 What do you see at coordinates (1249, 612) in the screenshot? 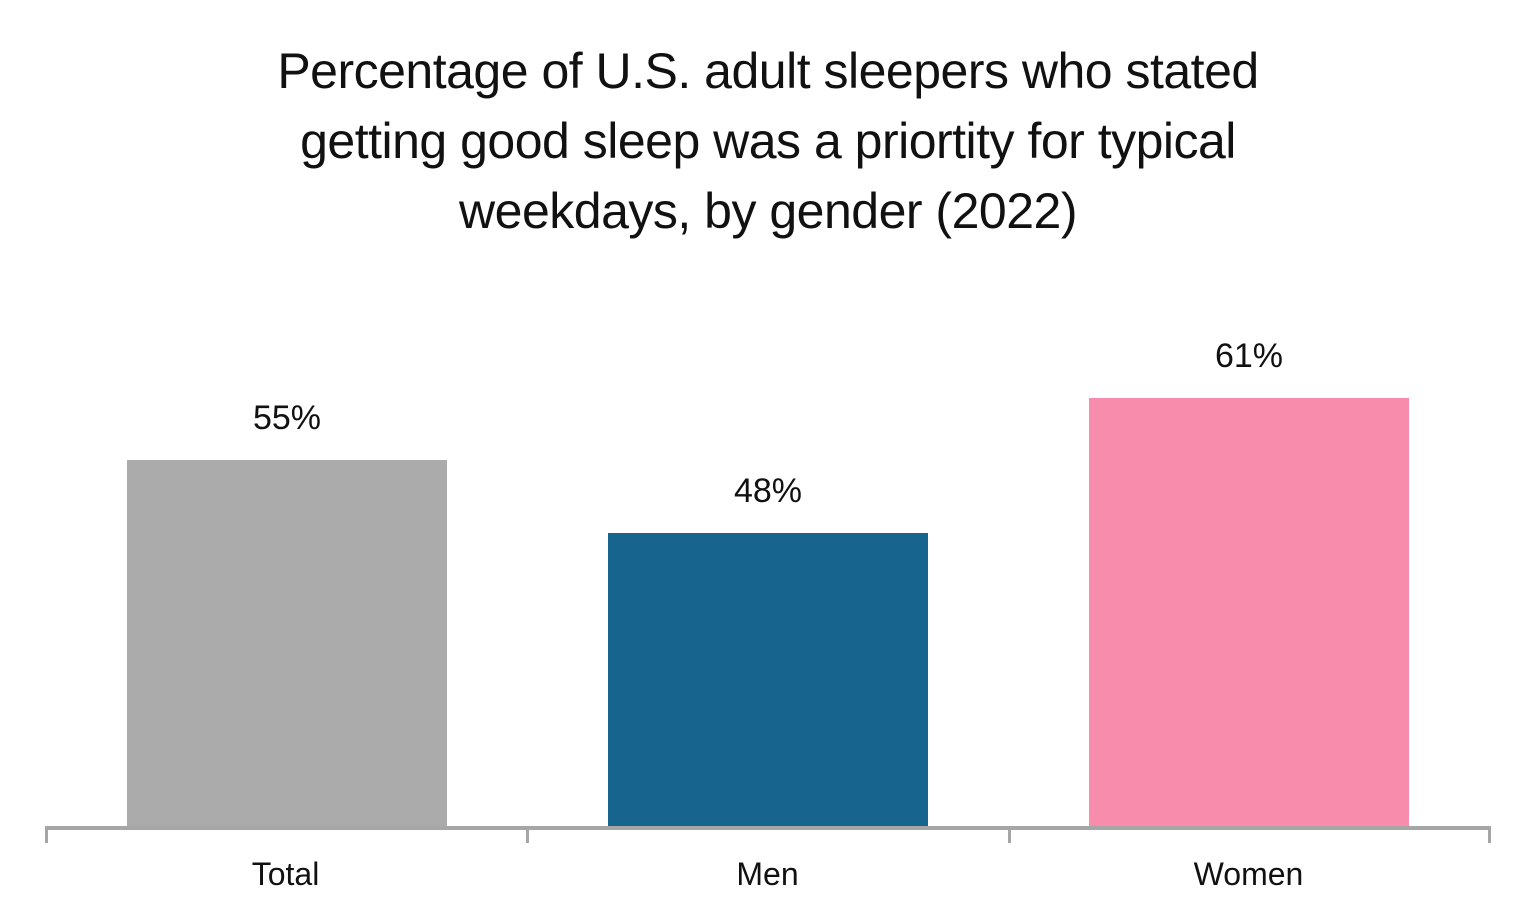
I see `bar-women` at bounding box center [1249, 612].